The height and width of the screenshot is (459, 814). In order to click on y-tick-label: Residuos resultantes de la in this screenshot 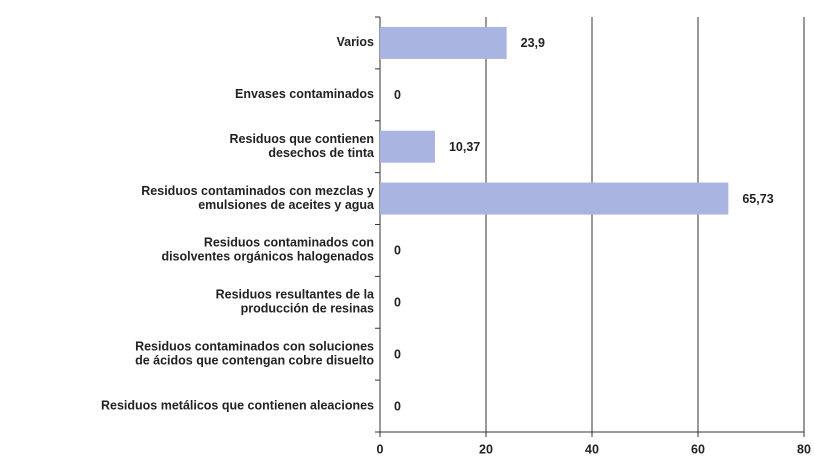, I will do `click(295, 295)`.